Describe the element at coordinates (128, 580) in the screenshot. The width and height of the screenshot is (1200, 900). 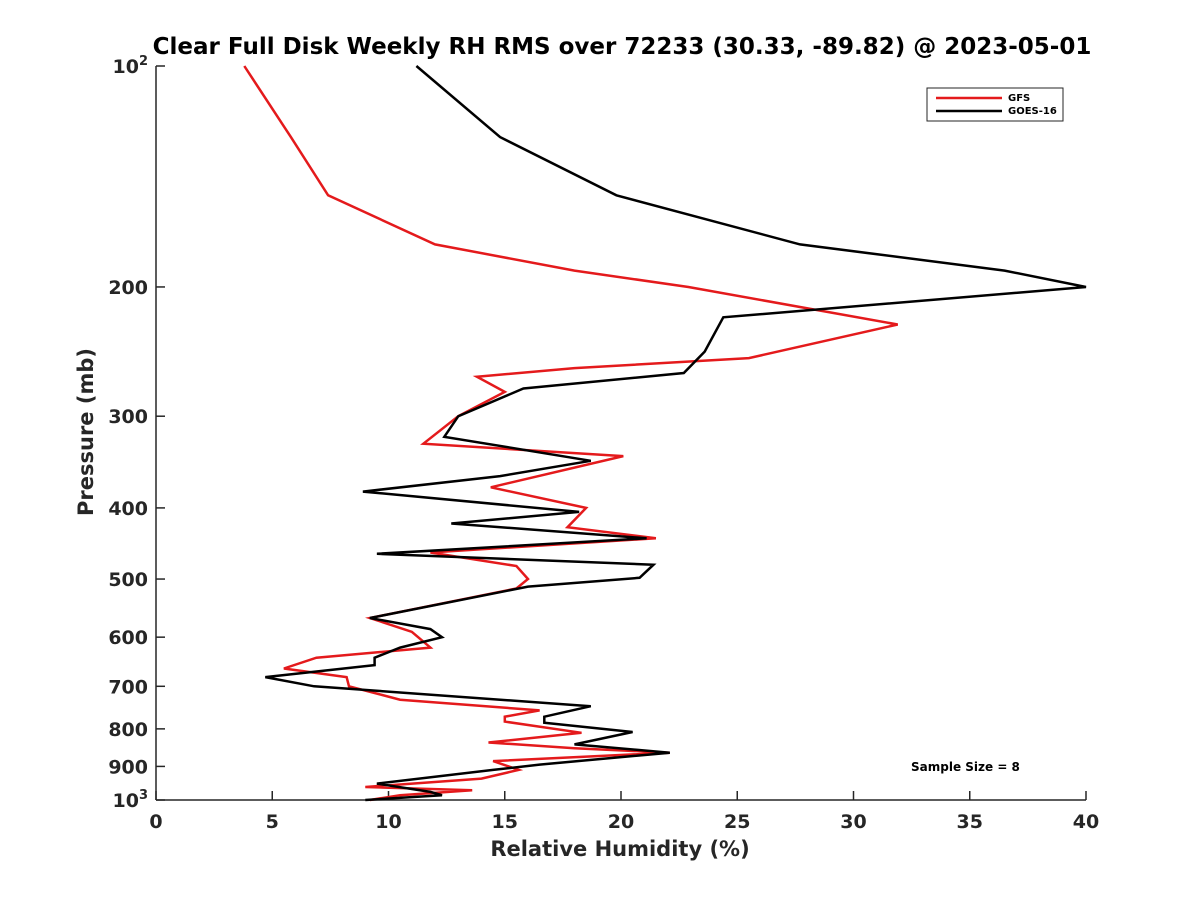
I see `y-tick-label-500: 500` at that location.